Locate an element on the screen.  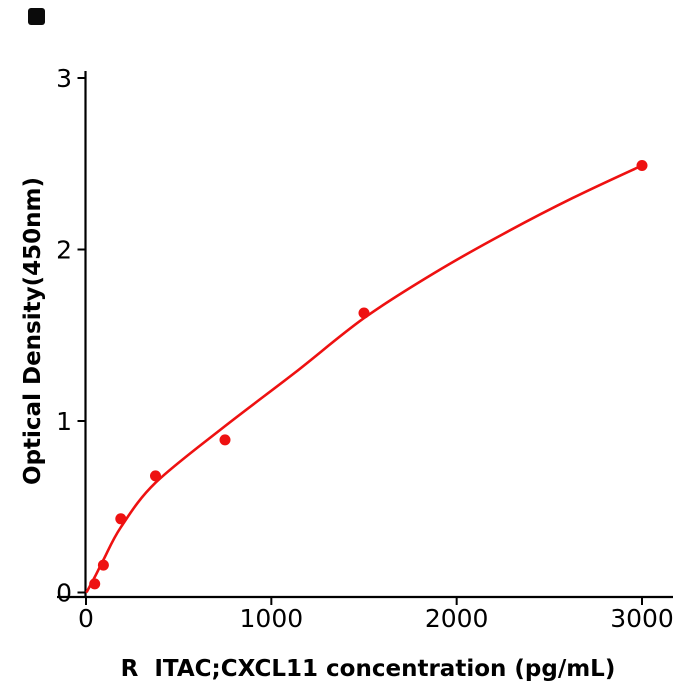
x-tick-label: 0 is located at coordinates (86, 618).